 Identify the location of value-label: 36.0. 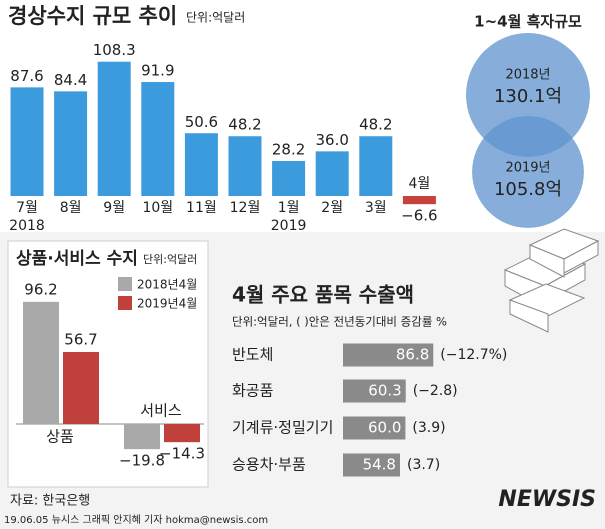
(331, 140).